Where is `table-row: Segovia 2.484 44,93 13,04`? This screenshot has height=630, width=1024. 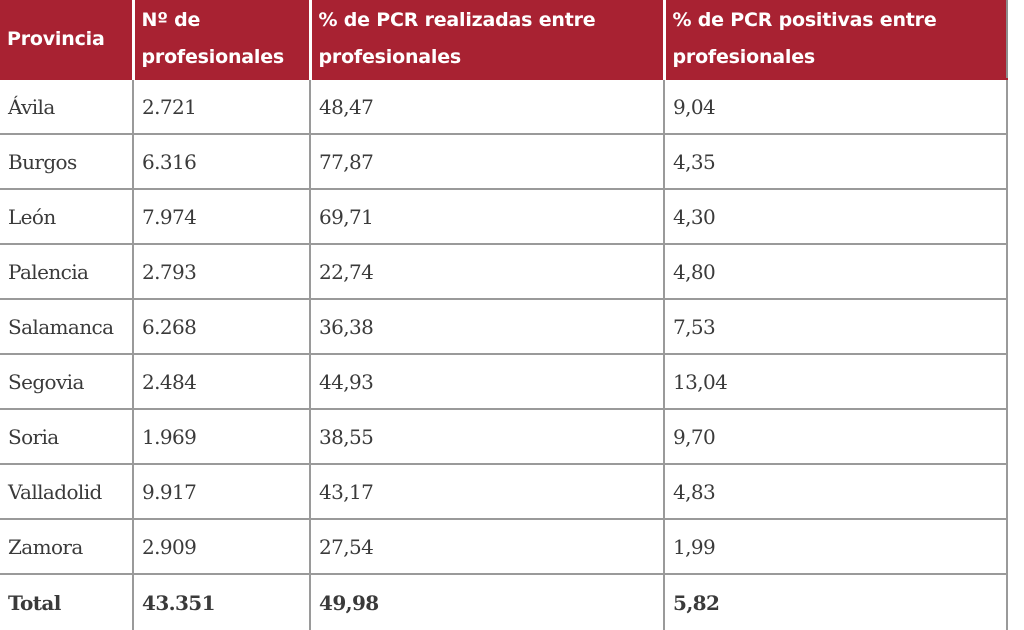
table-row: Segovia 2.484 44,93 13,04 is located at coordinates (504, 381).